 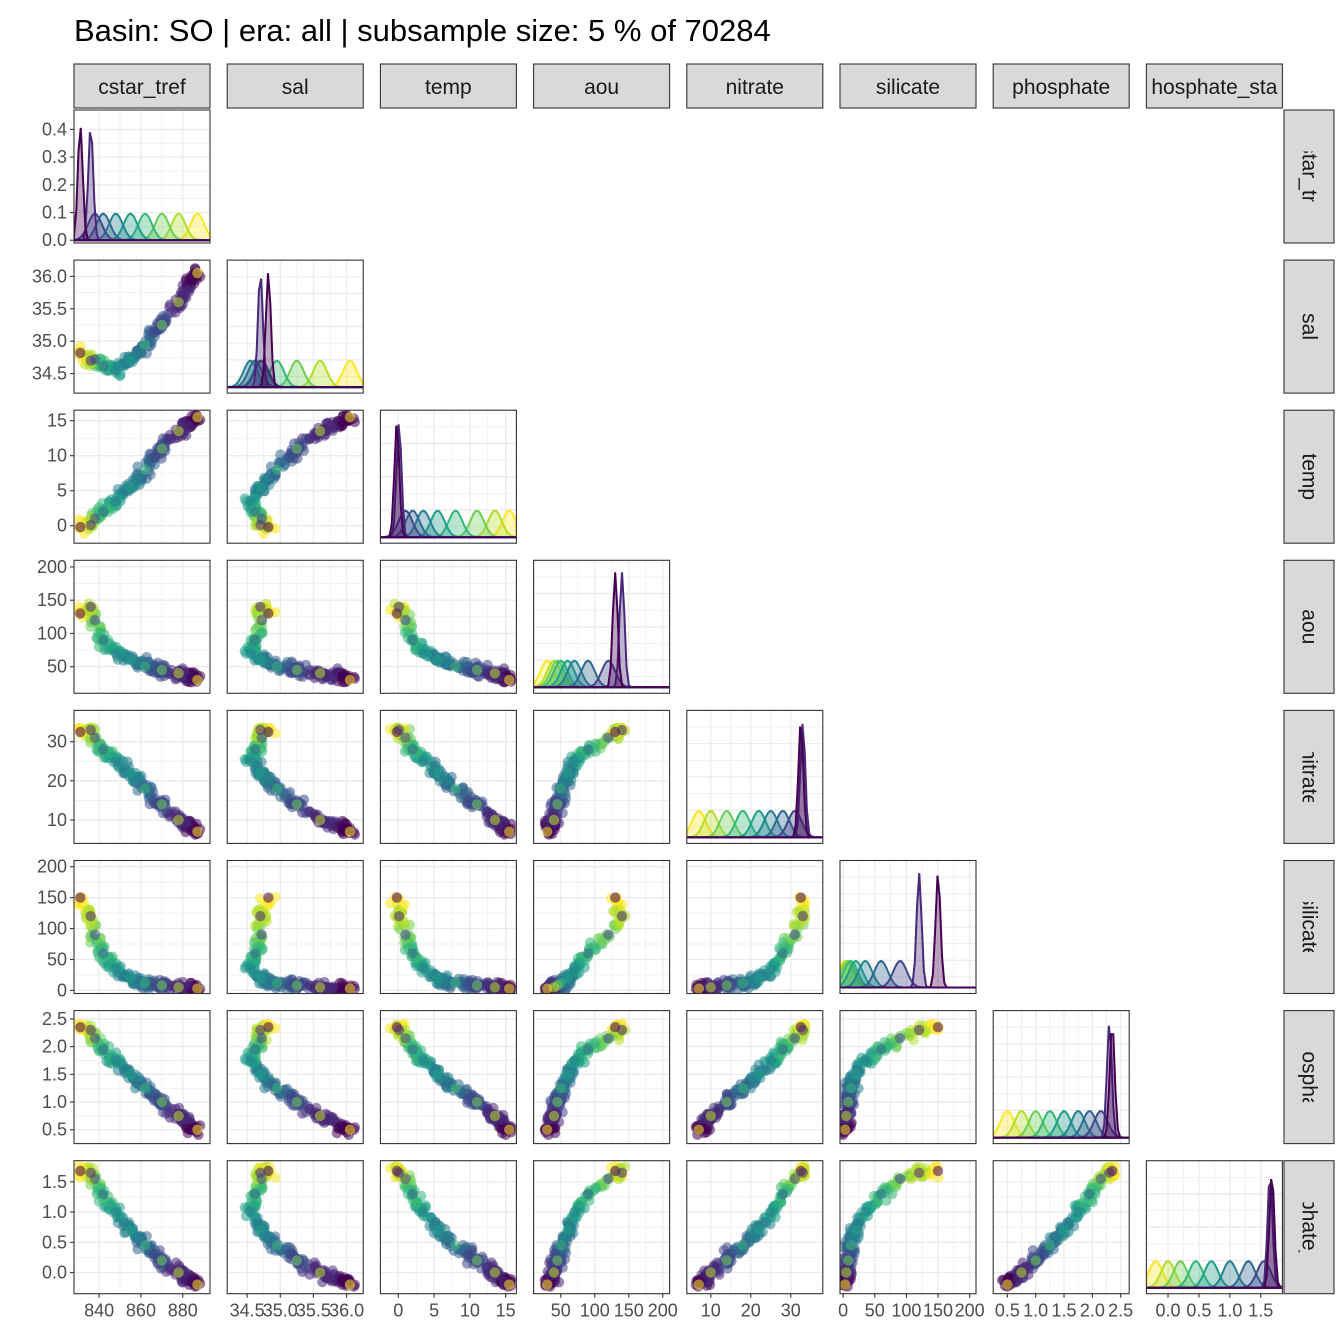 I want to click on column-strip-label: sal, so click(x=295, y=87).